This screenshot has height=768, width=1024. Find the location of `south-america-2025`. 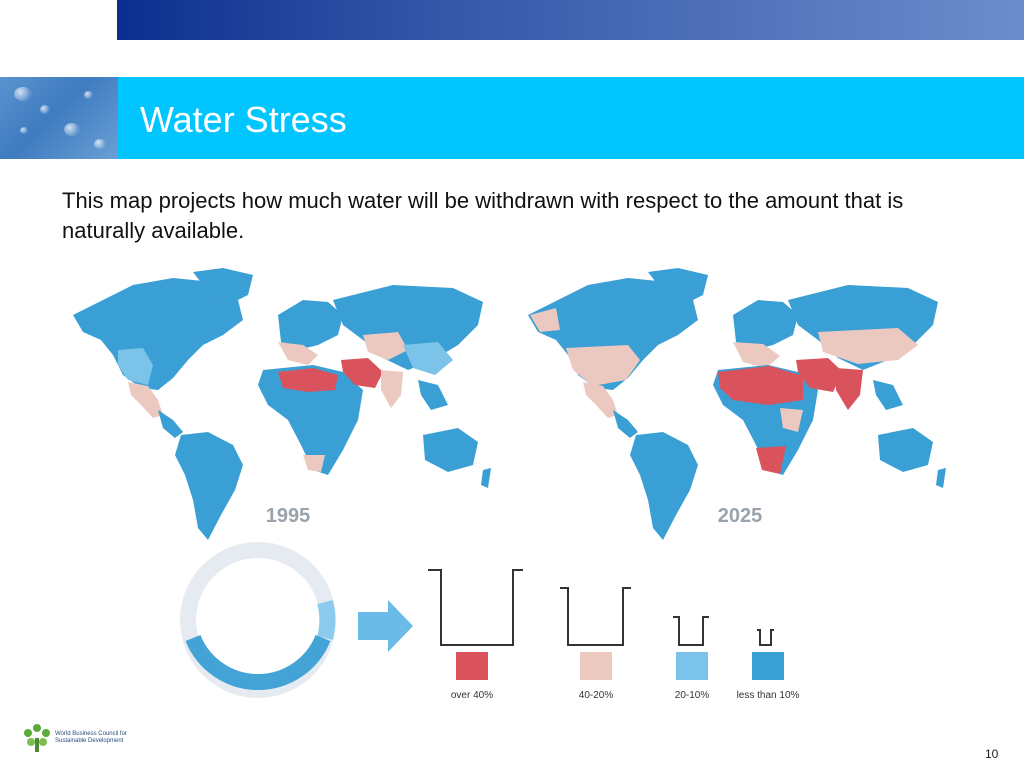

south-america-2025 is located at coordinates (664, 486).